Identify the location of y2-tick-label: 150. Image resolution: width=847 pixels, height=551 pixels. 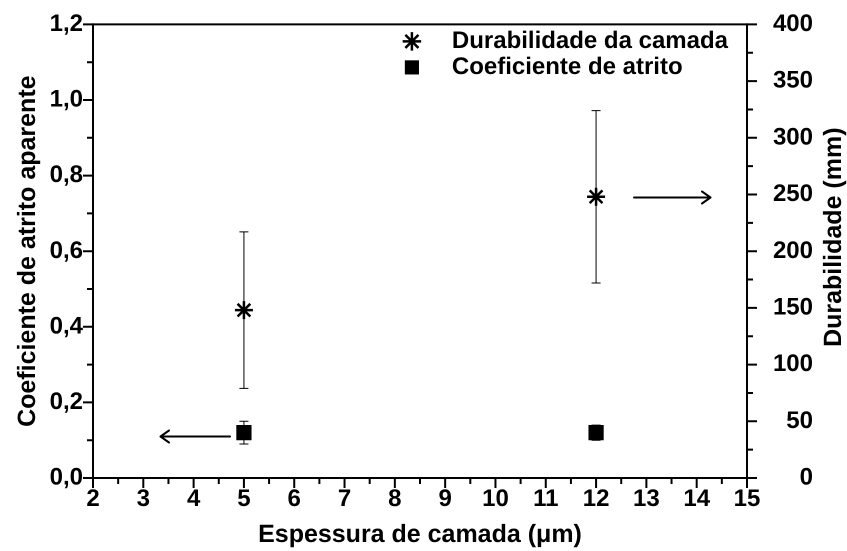
(792, 307).